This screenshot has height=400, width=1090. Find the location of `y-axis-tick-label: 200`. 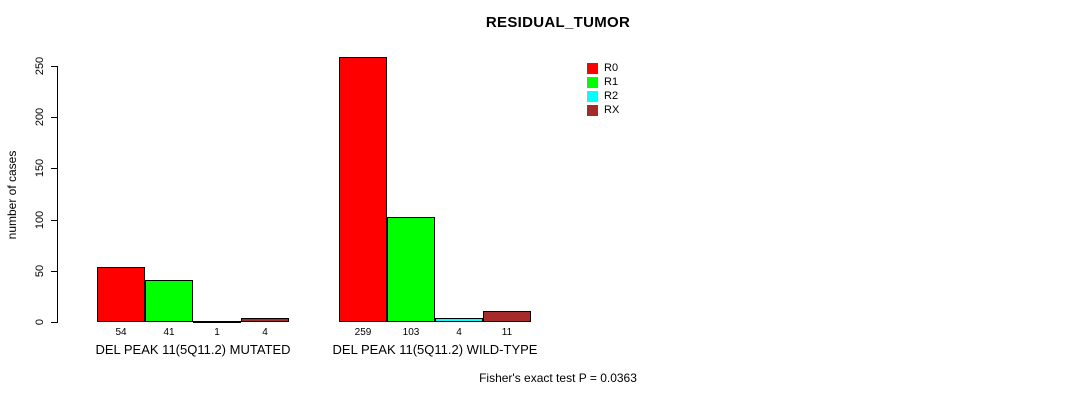

y-axis-tick-label: 200 is located at coordinates (40, 117).